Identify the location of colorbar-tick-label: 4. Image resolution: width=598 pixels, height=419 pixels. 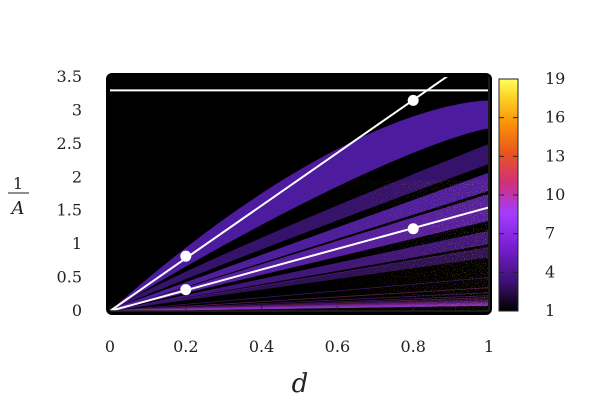
(550, 271).